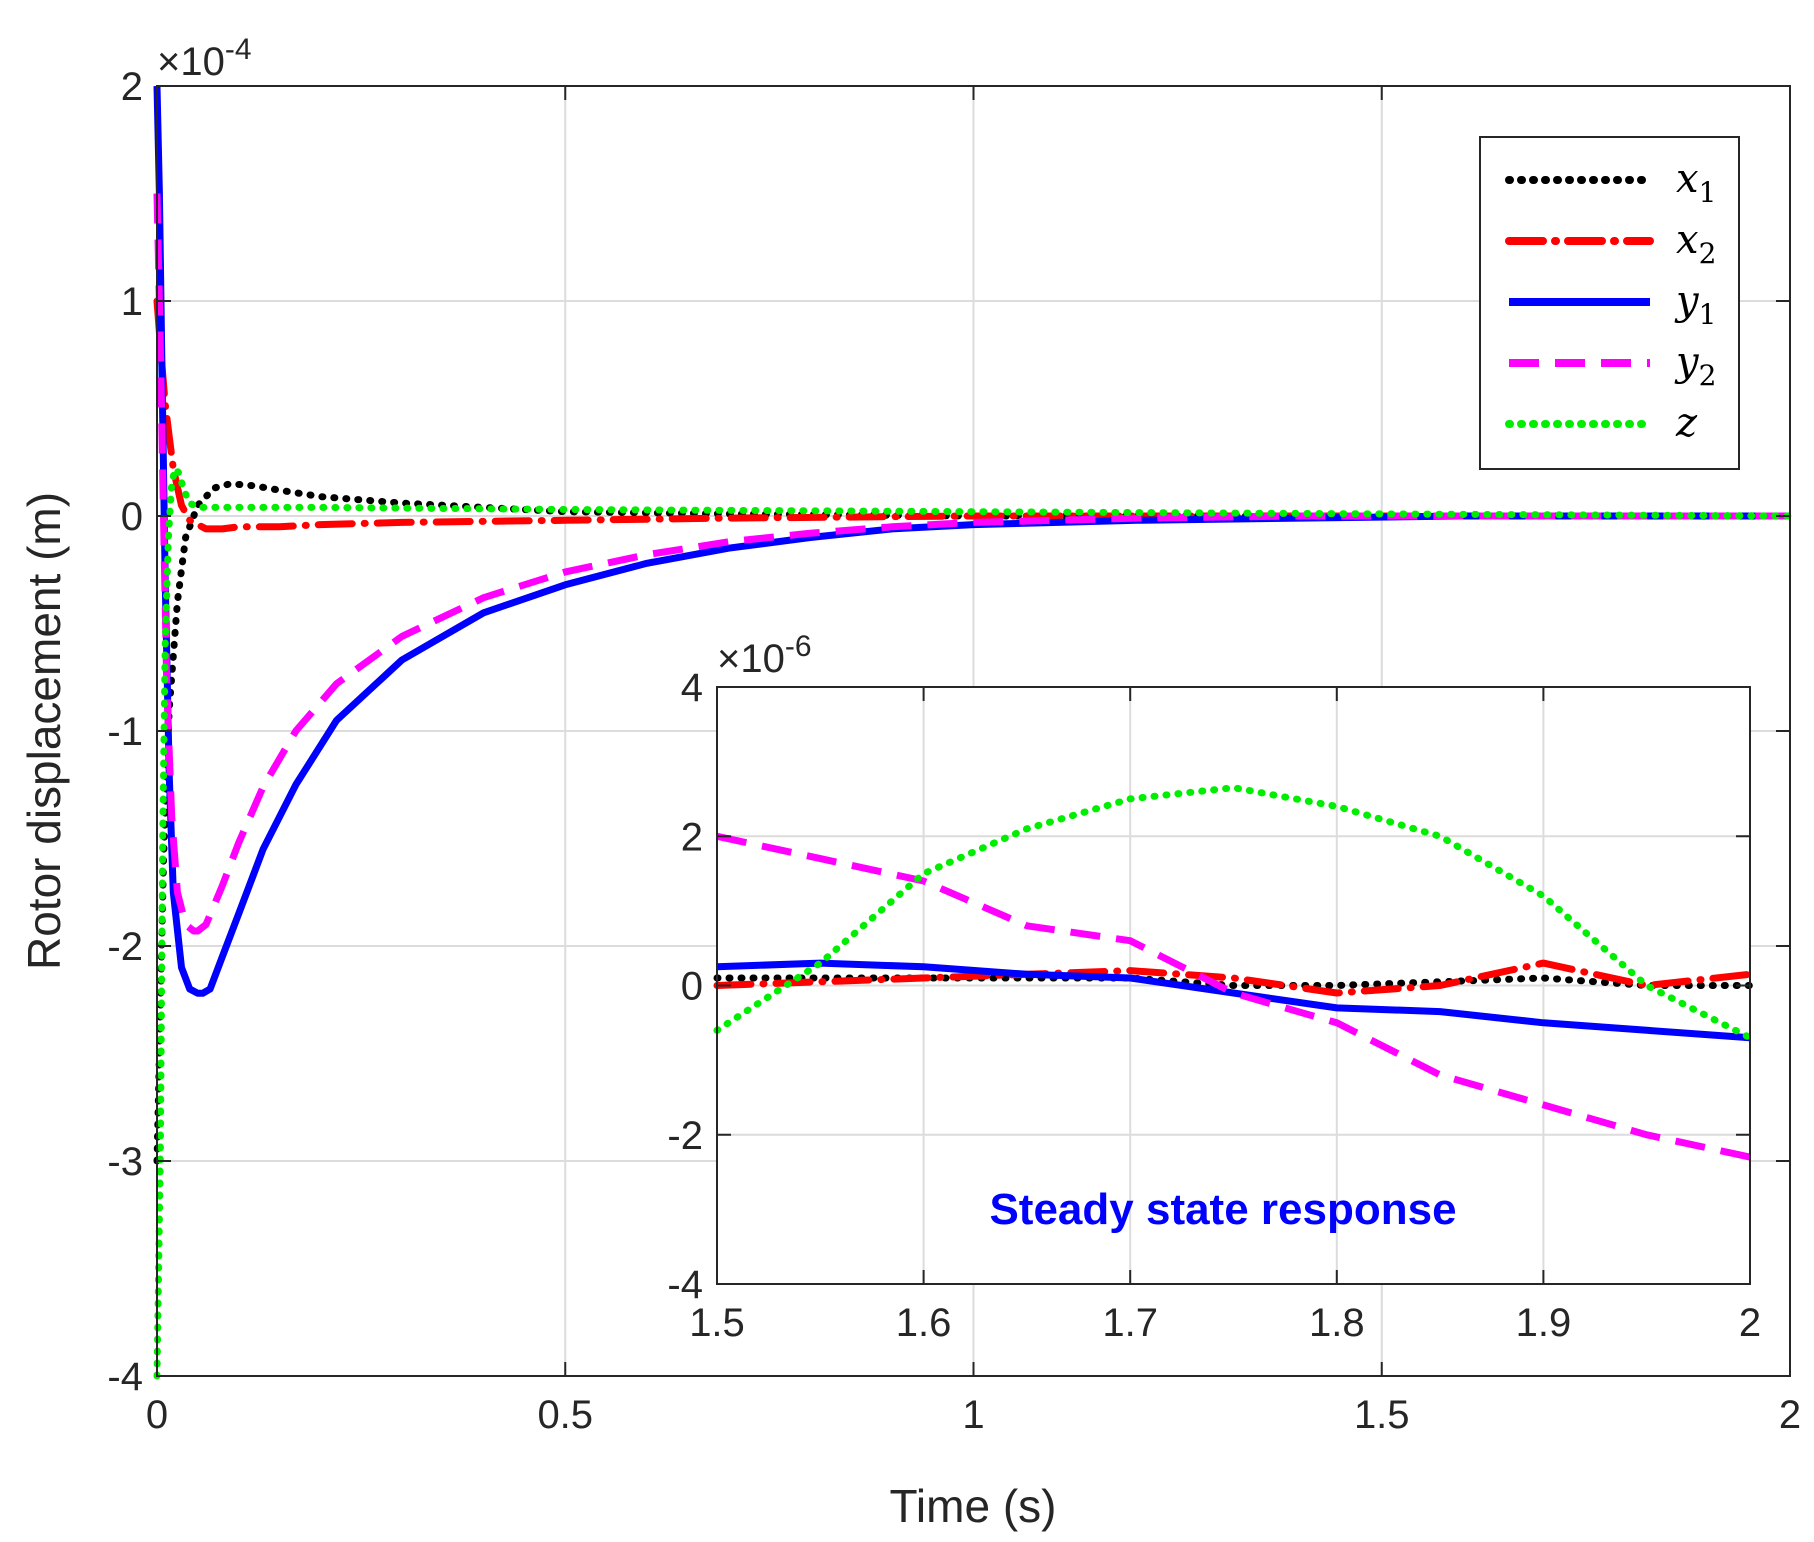 This screenshot has height=1542, width=1814. Describe the element at coordinates (1233, 913) in the screenshot. I see `inset-series-z` at that location.